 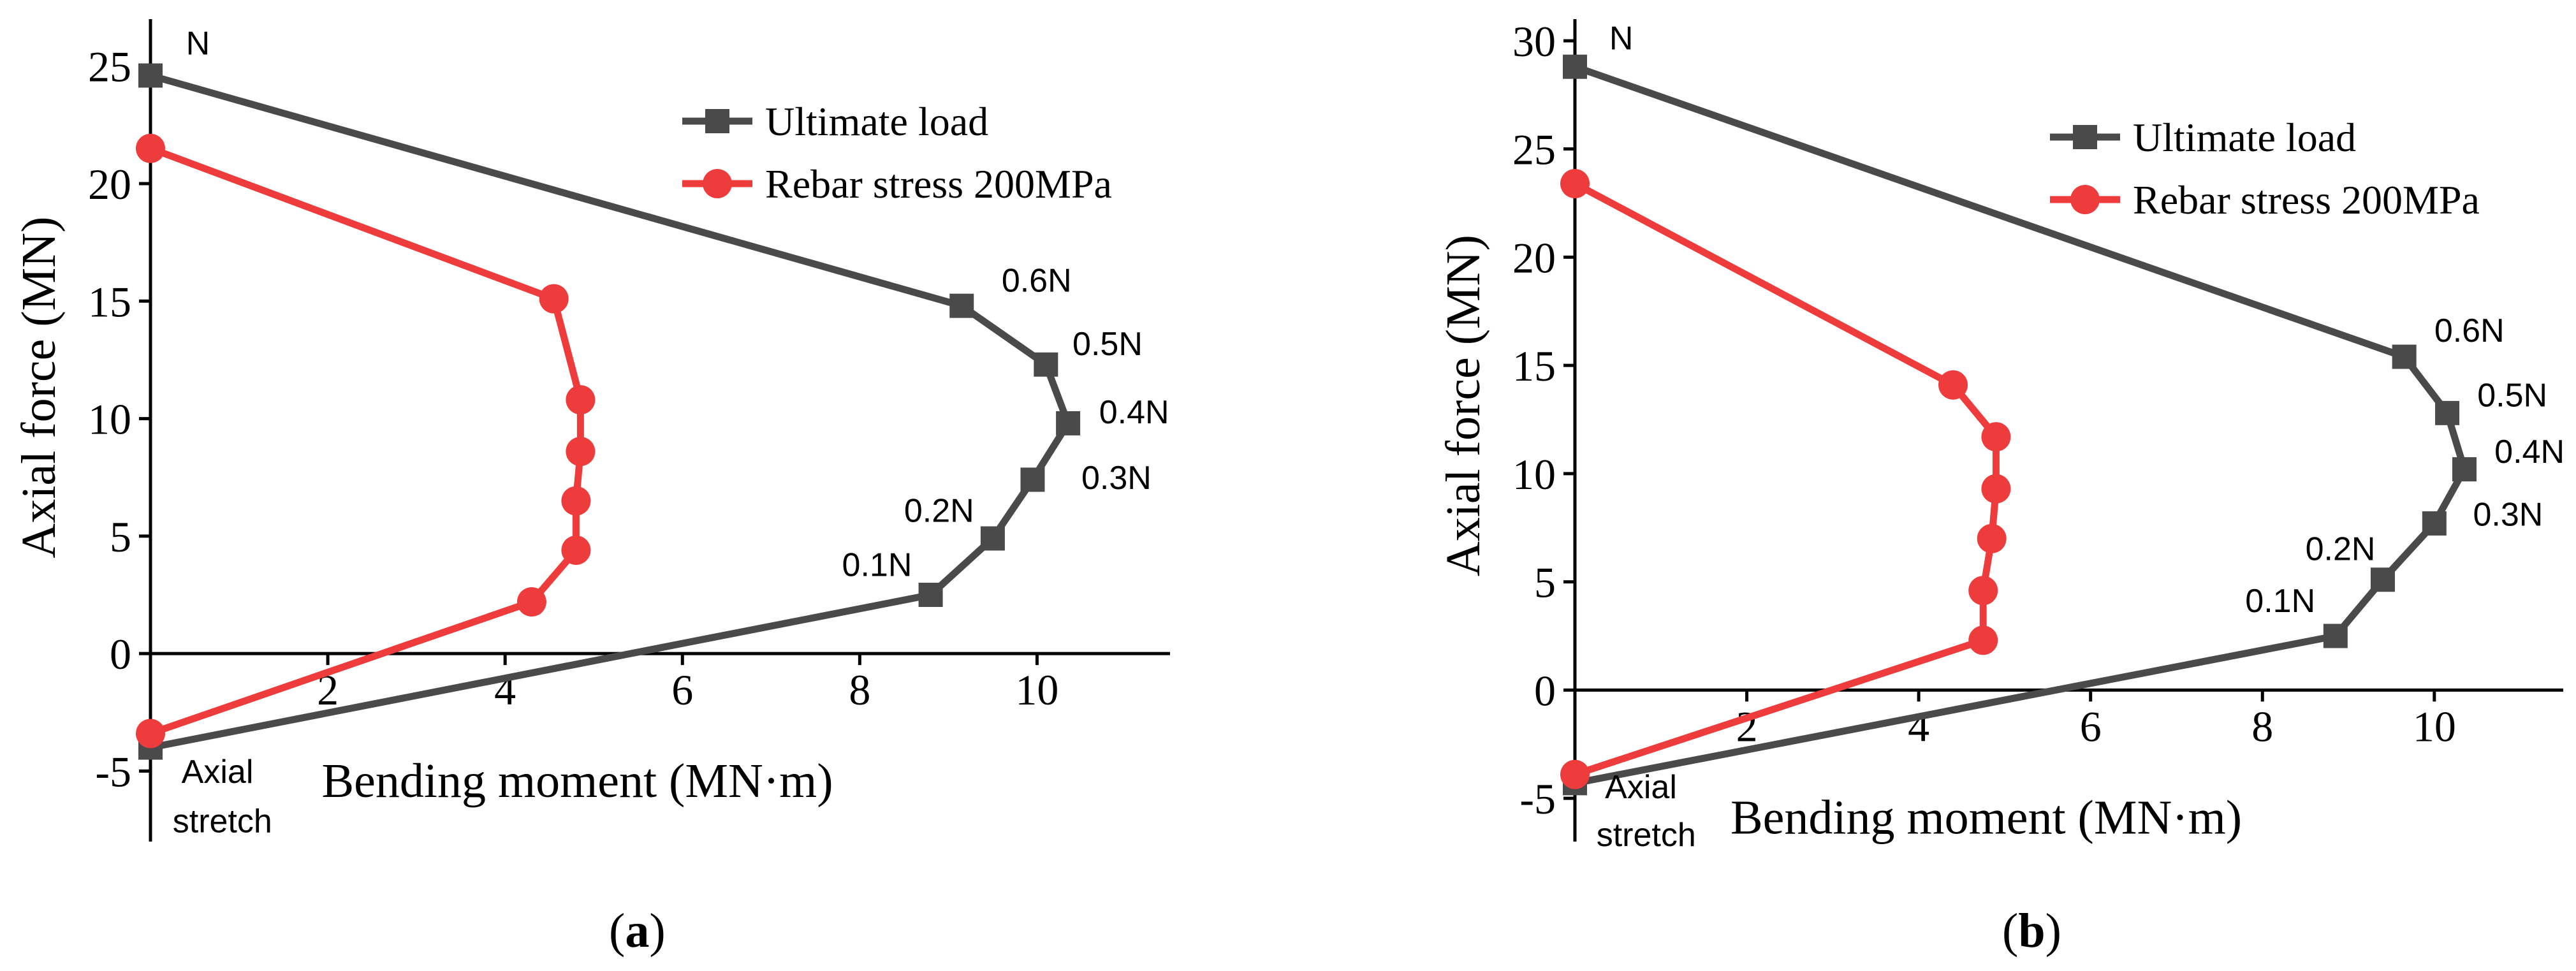 I want to click on caption-letter: b, so click(x=2031, y=931).